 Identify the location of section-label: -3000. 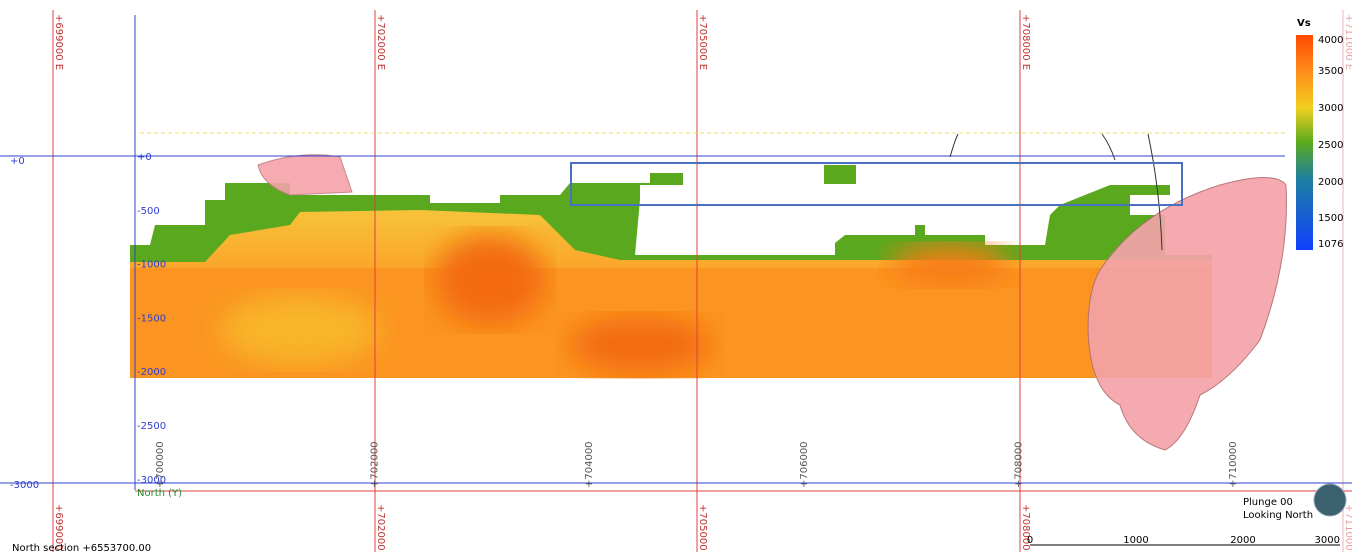
(24, 485).